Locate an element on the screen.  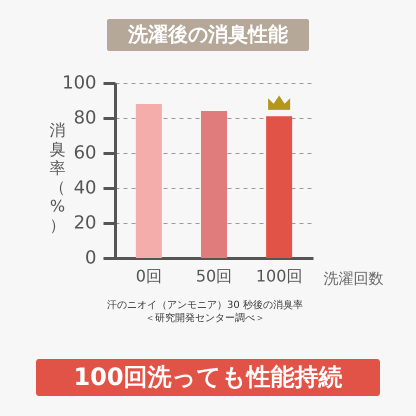
y-tick-label: 0 is located at coordinates (90, 258).